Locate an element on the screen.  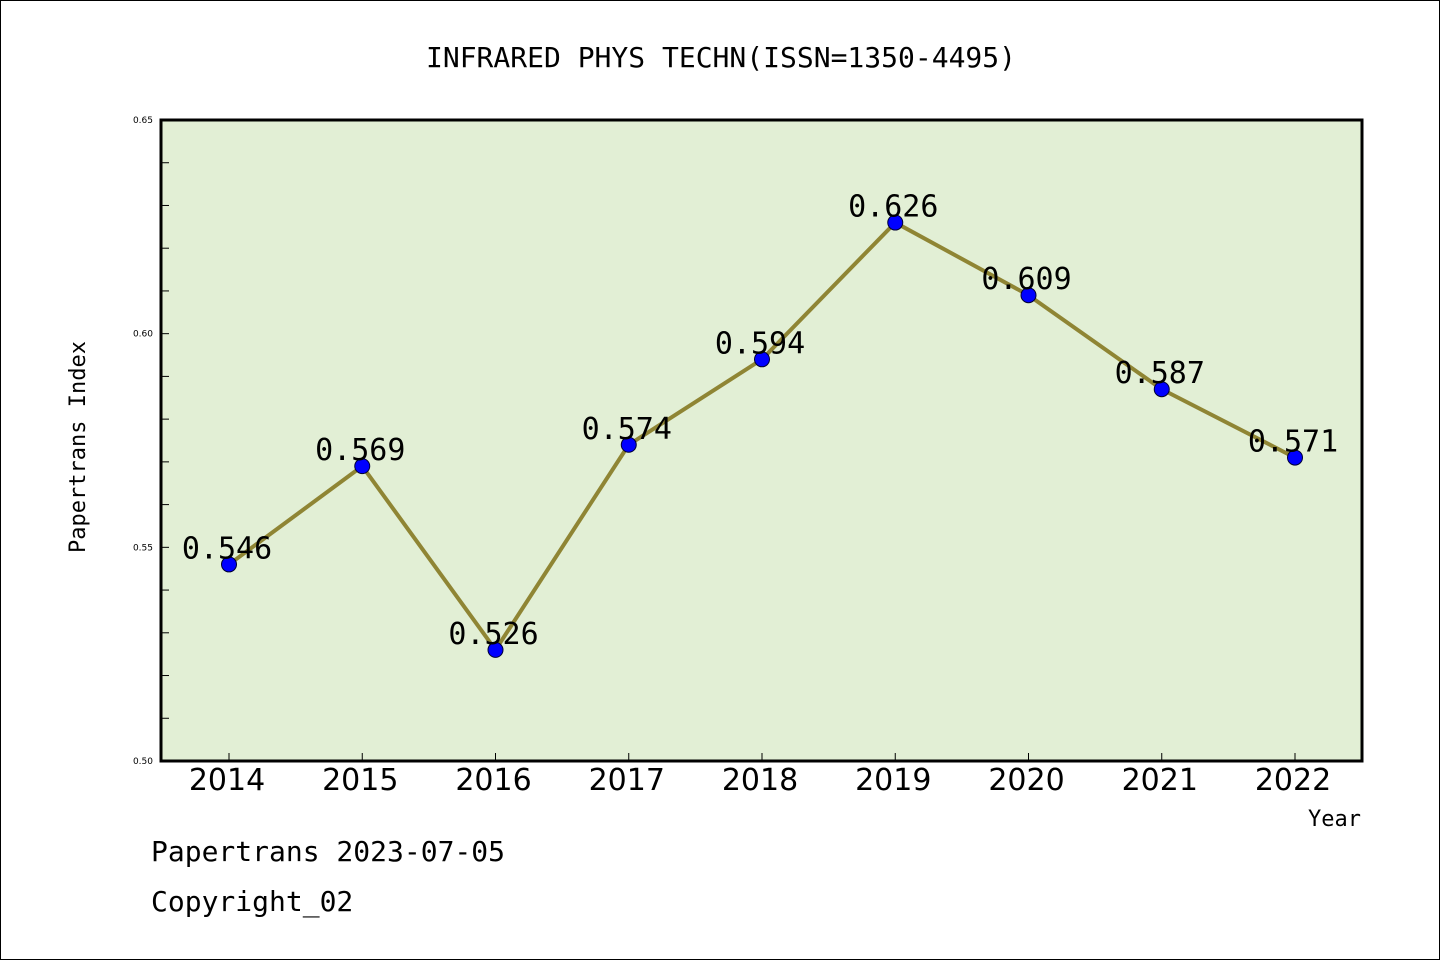
data-label: 0.587 is located at coordinates (1160, 373).